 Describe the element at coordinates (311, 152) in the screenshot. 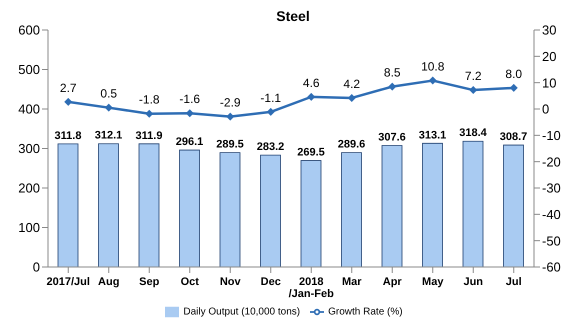

I see `data-label: 269.5` at that location.